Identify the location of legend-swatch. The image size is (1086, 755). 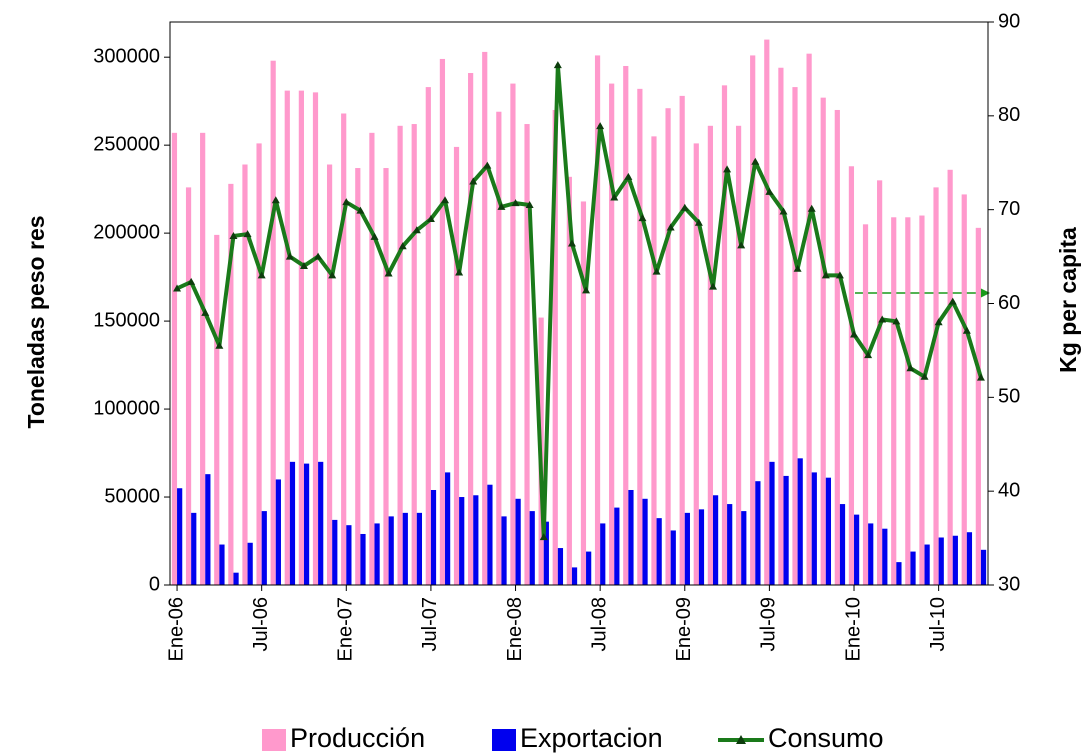
(274, 740).